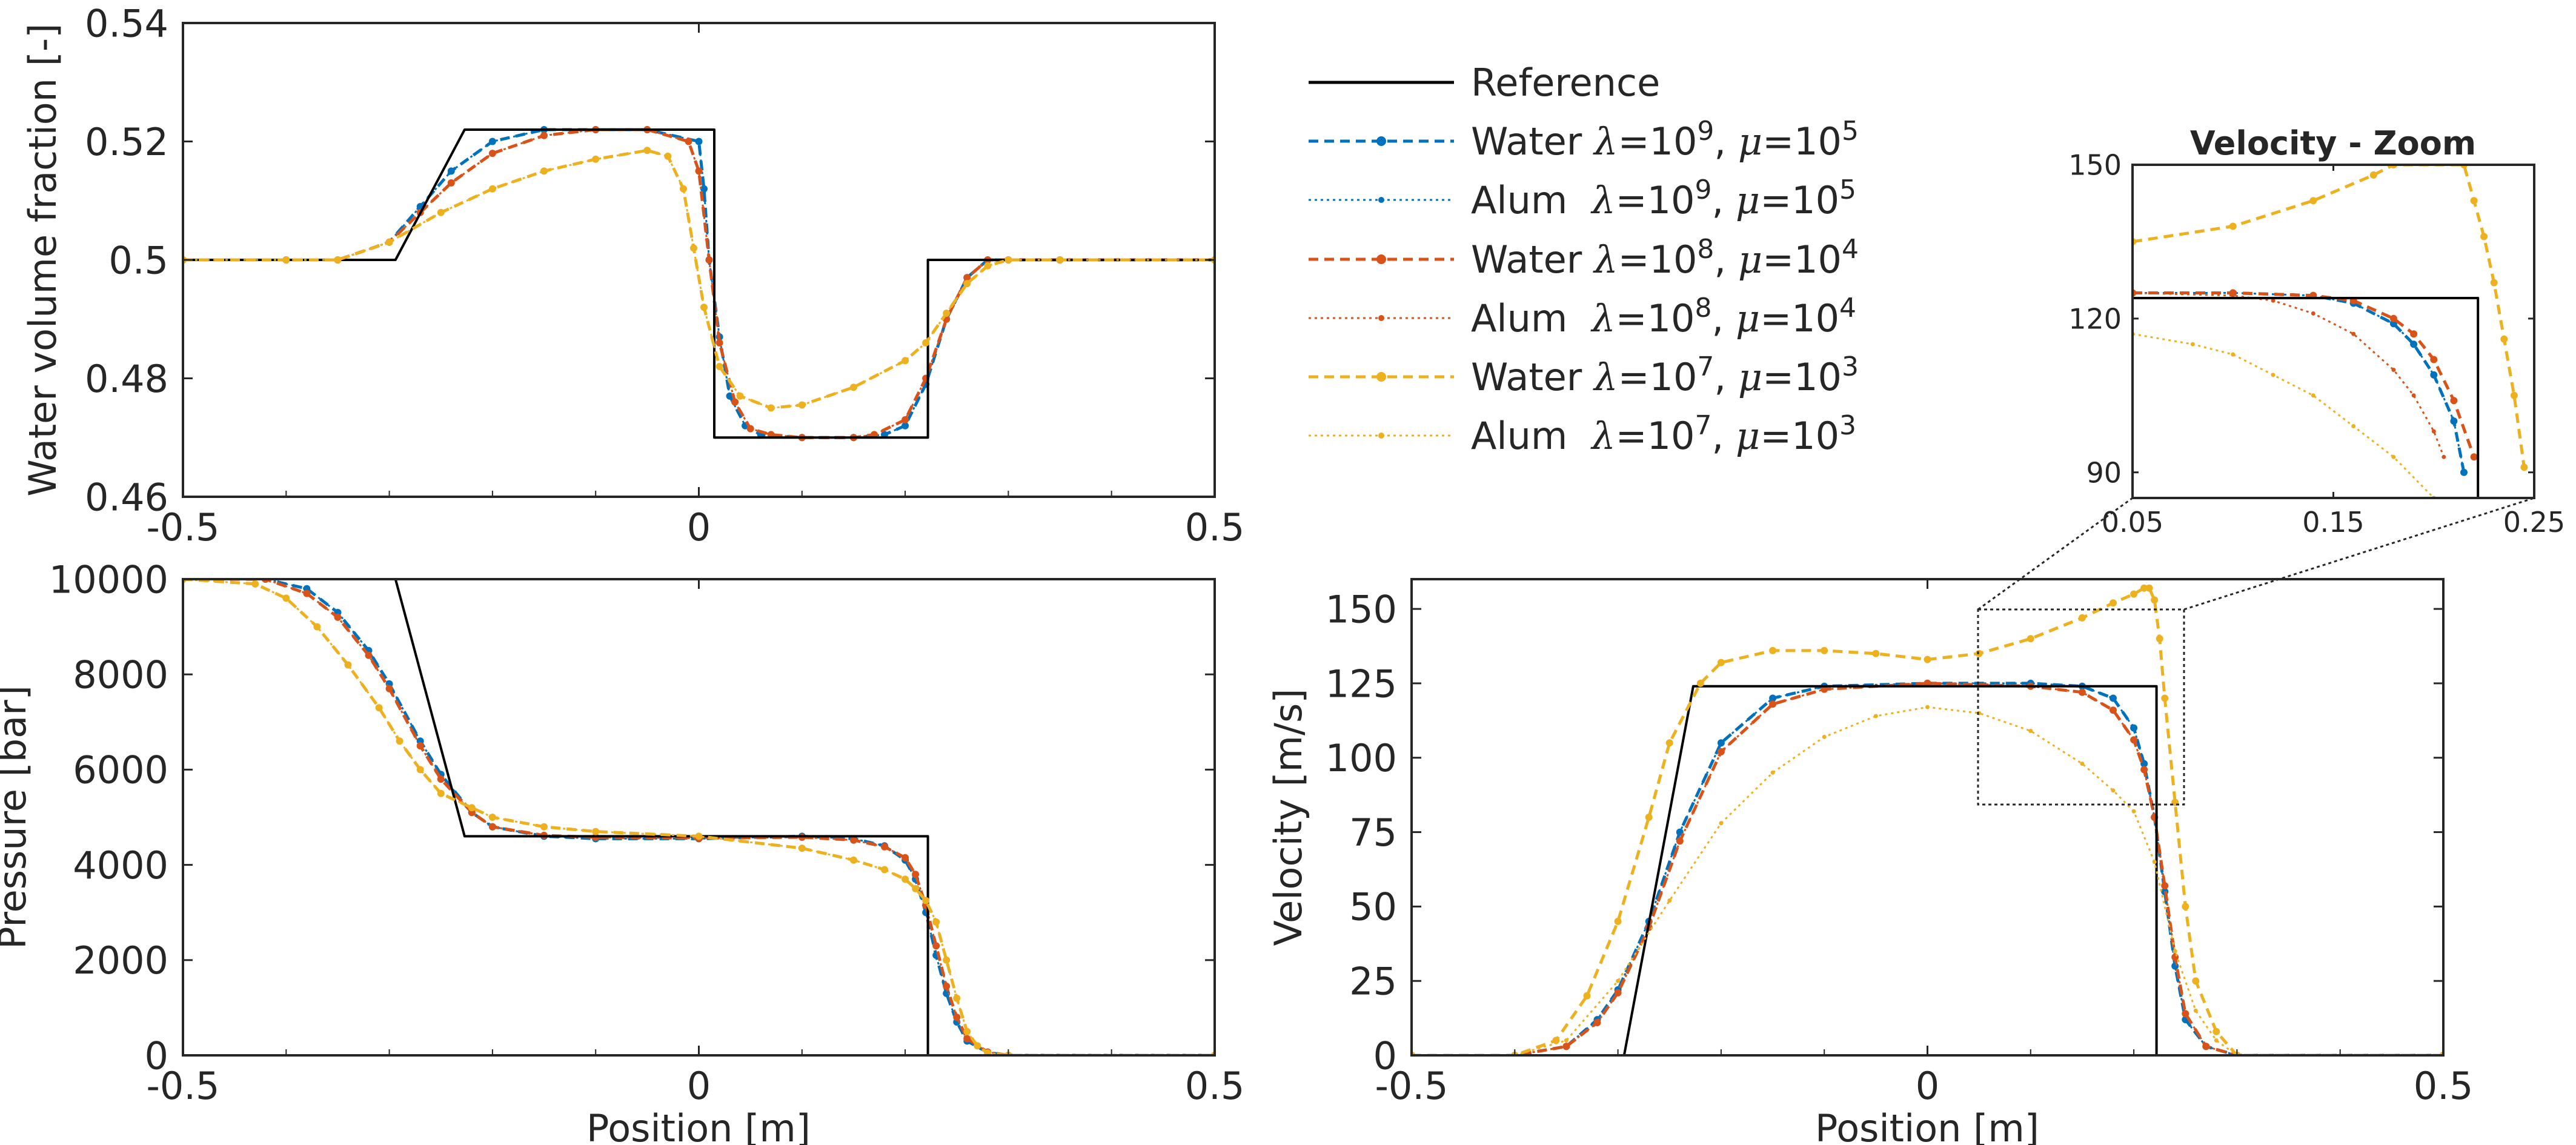 The image size is (2576, 1145). What do you see at coordinates (2333, 143) in the screenshot?
I see `zoom-title: Velocity - Zoom` at bounding box center [2333, 143].